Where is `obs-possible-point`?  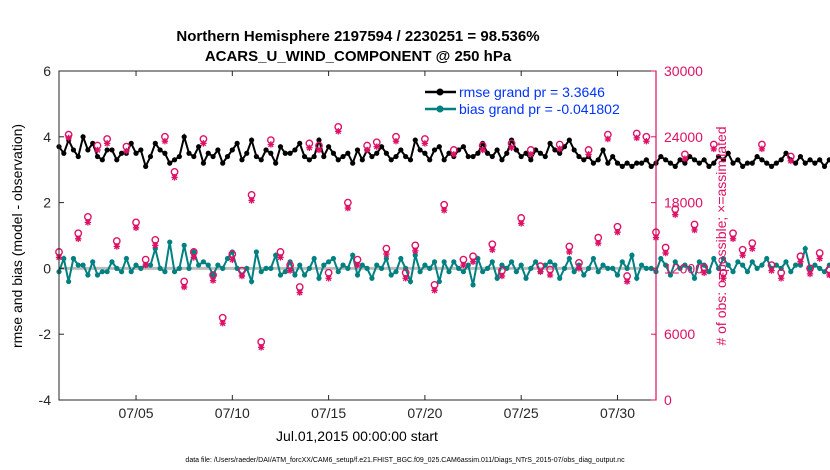 obs-possible-point is located at coordinates (694, 224).